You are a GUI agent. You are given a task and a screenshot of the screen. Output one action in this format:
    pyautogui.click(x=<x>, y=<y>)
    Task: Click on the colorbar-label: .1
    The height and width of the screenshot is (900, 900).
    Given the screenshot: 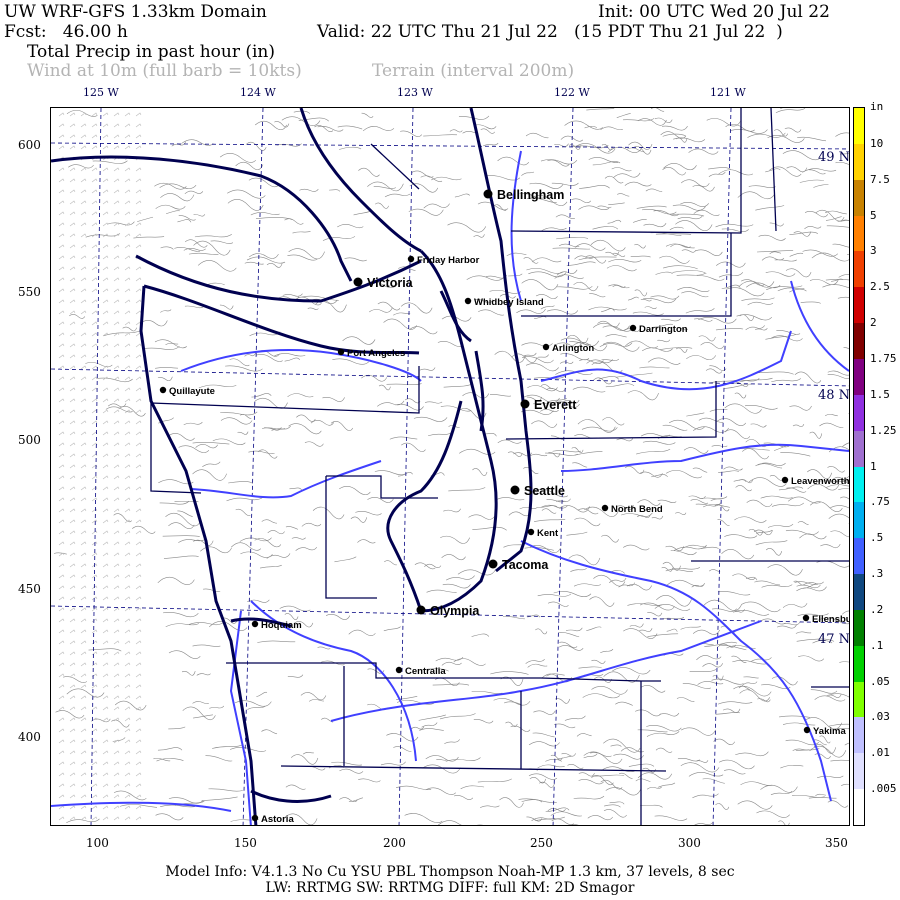 What is the action you would take?
    pyautogui.click(x=877, y=645)
    